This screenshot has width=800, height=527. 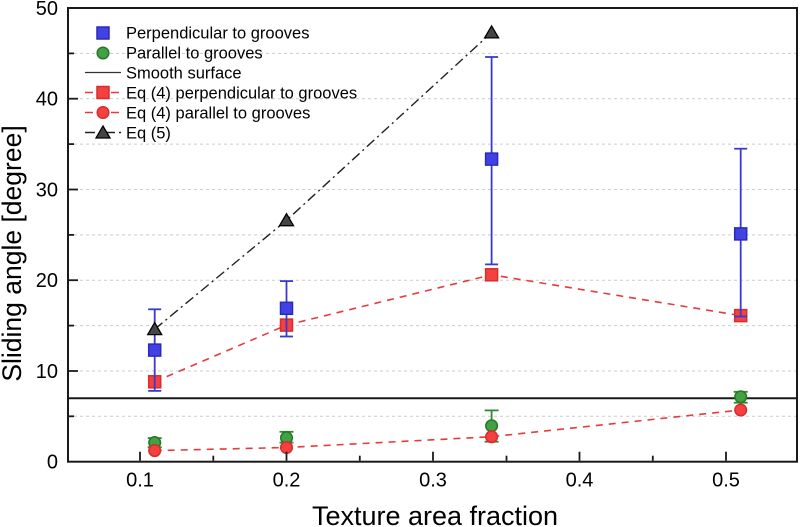 What do you see at coordinates (433, 481) in the screenshot?
I see `svg-text: 0.3` at bounding box center [433, 481].